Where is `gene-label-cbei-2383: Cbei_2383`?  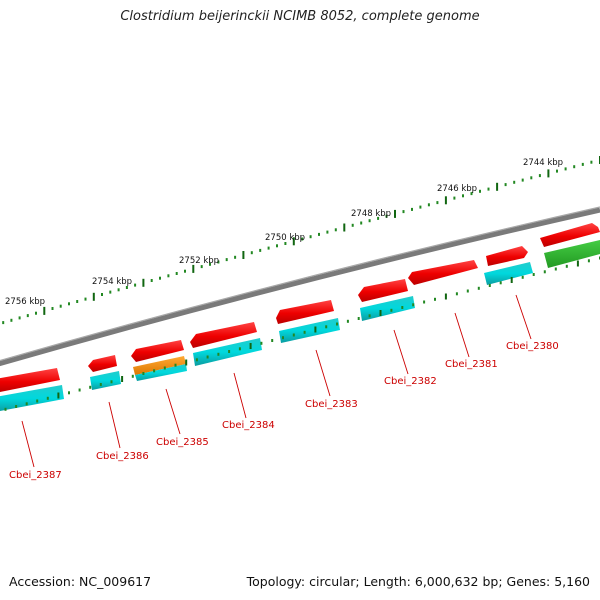 gene-label-cbei-2383: Cbei_2383 is located at coordinates (331, 404).